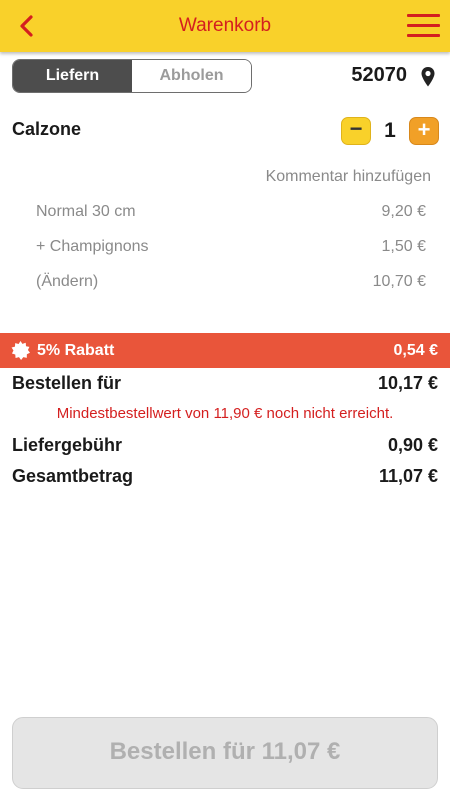  I want to click on postal-code: 52070, so click(379, 75).